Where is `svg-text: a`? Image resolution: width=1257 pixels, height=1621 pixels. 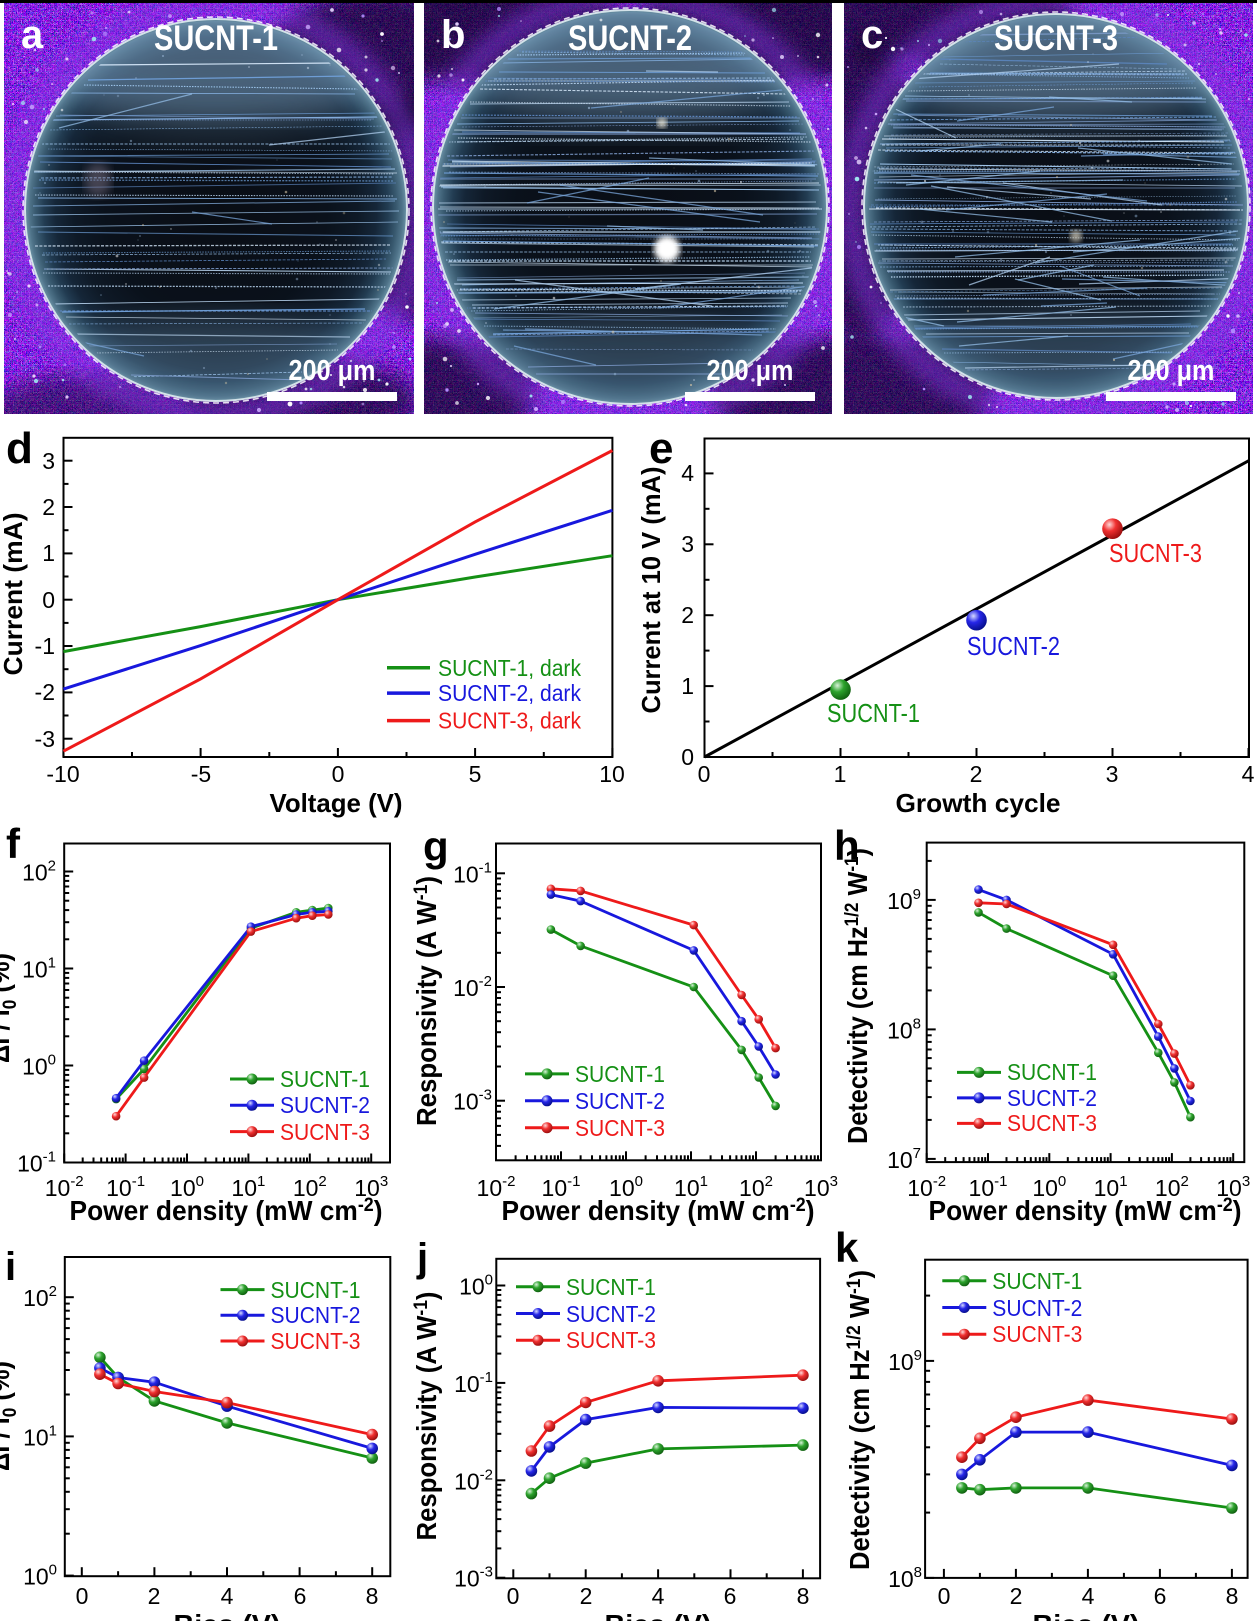 svg-text: a is located at coordinates (32, 35).